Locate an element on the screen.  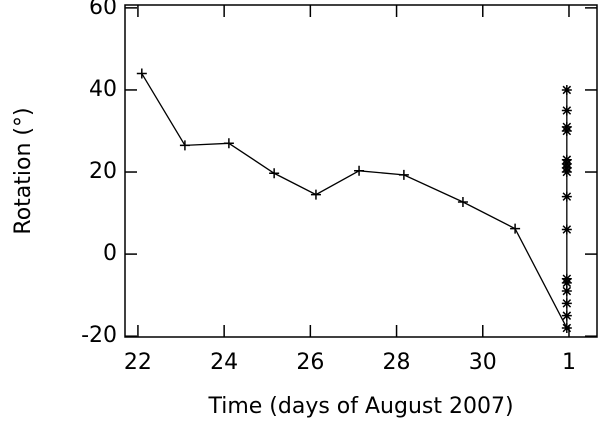
x-tick-label: 26 is located at coordinates (310, 362).